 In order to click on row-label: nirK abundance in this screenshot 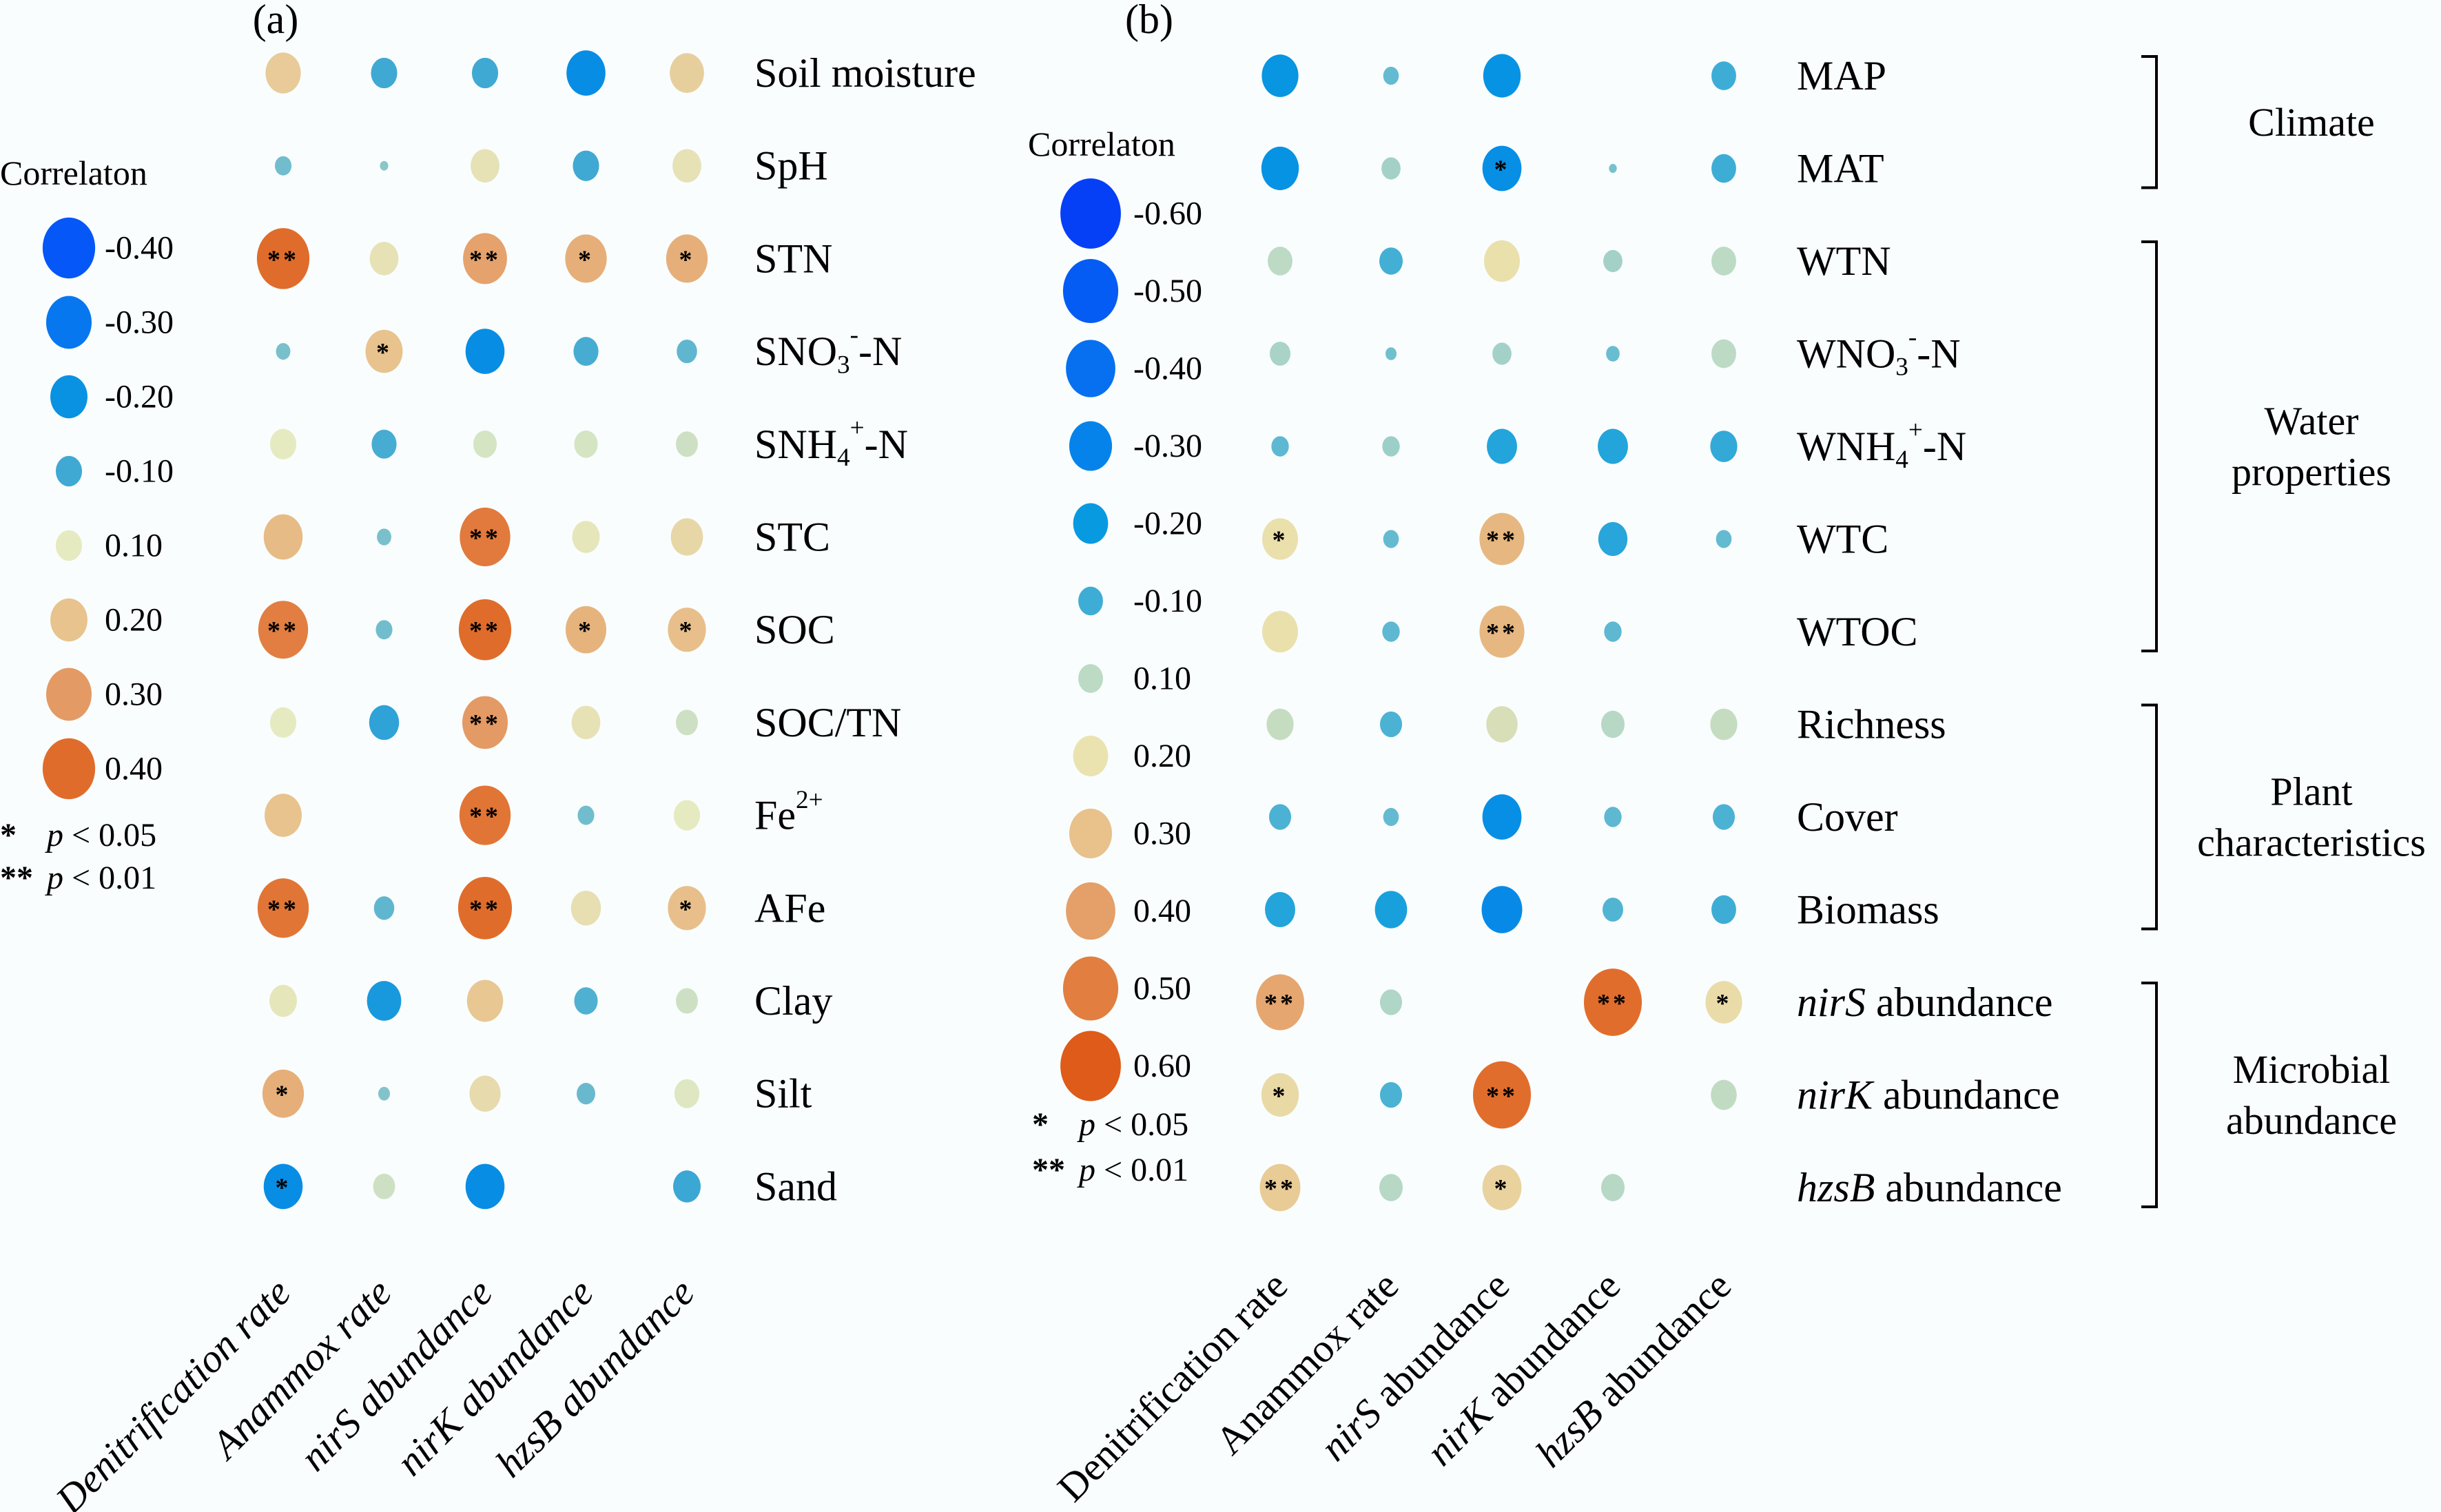, I will do `click(1929, 1095)`.